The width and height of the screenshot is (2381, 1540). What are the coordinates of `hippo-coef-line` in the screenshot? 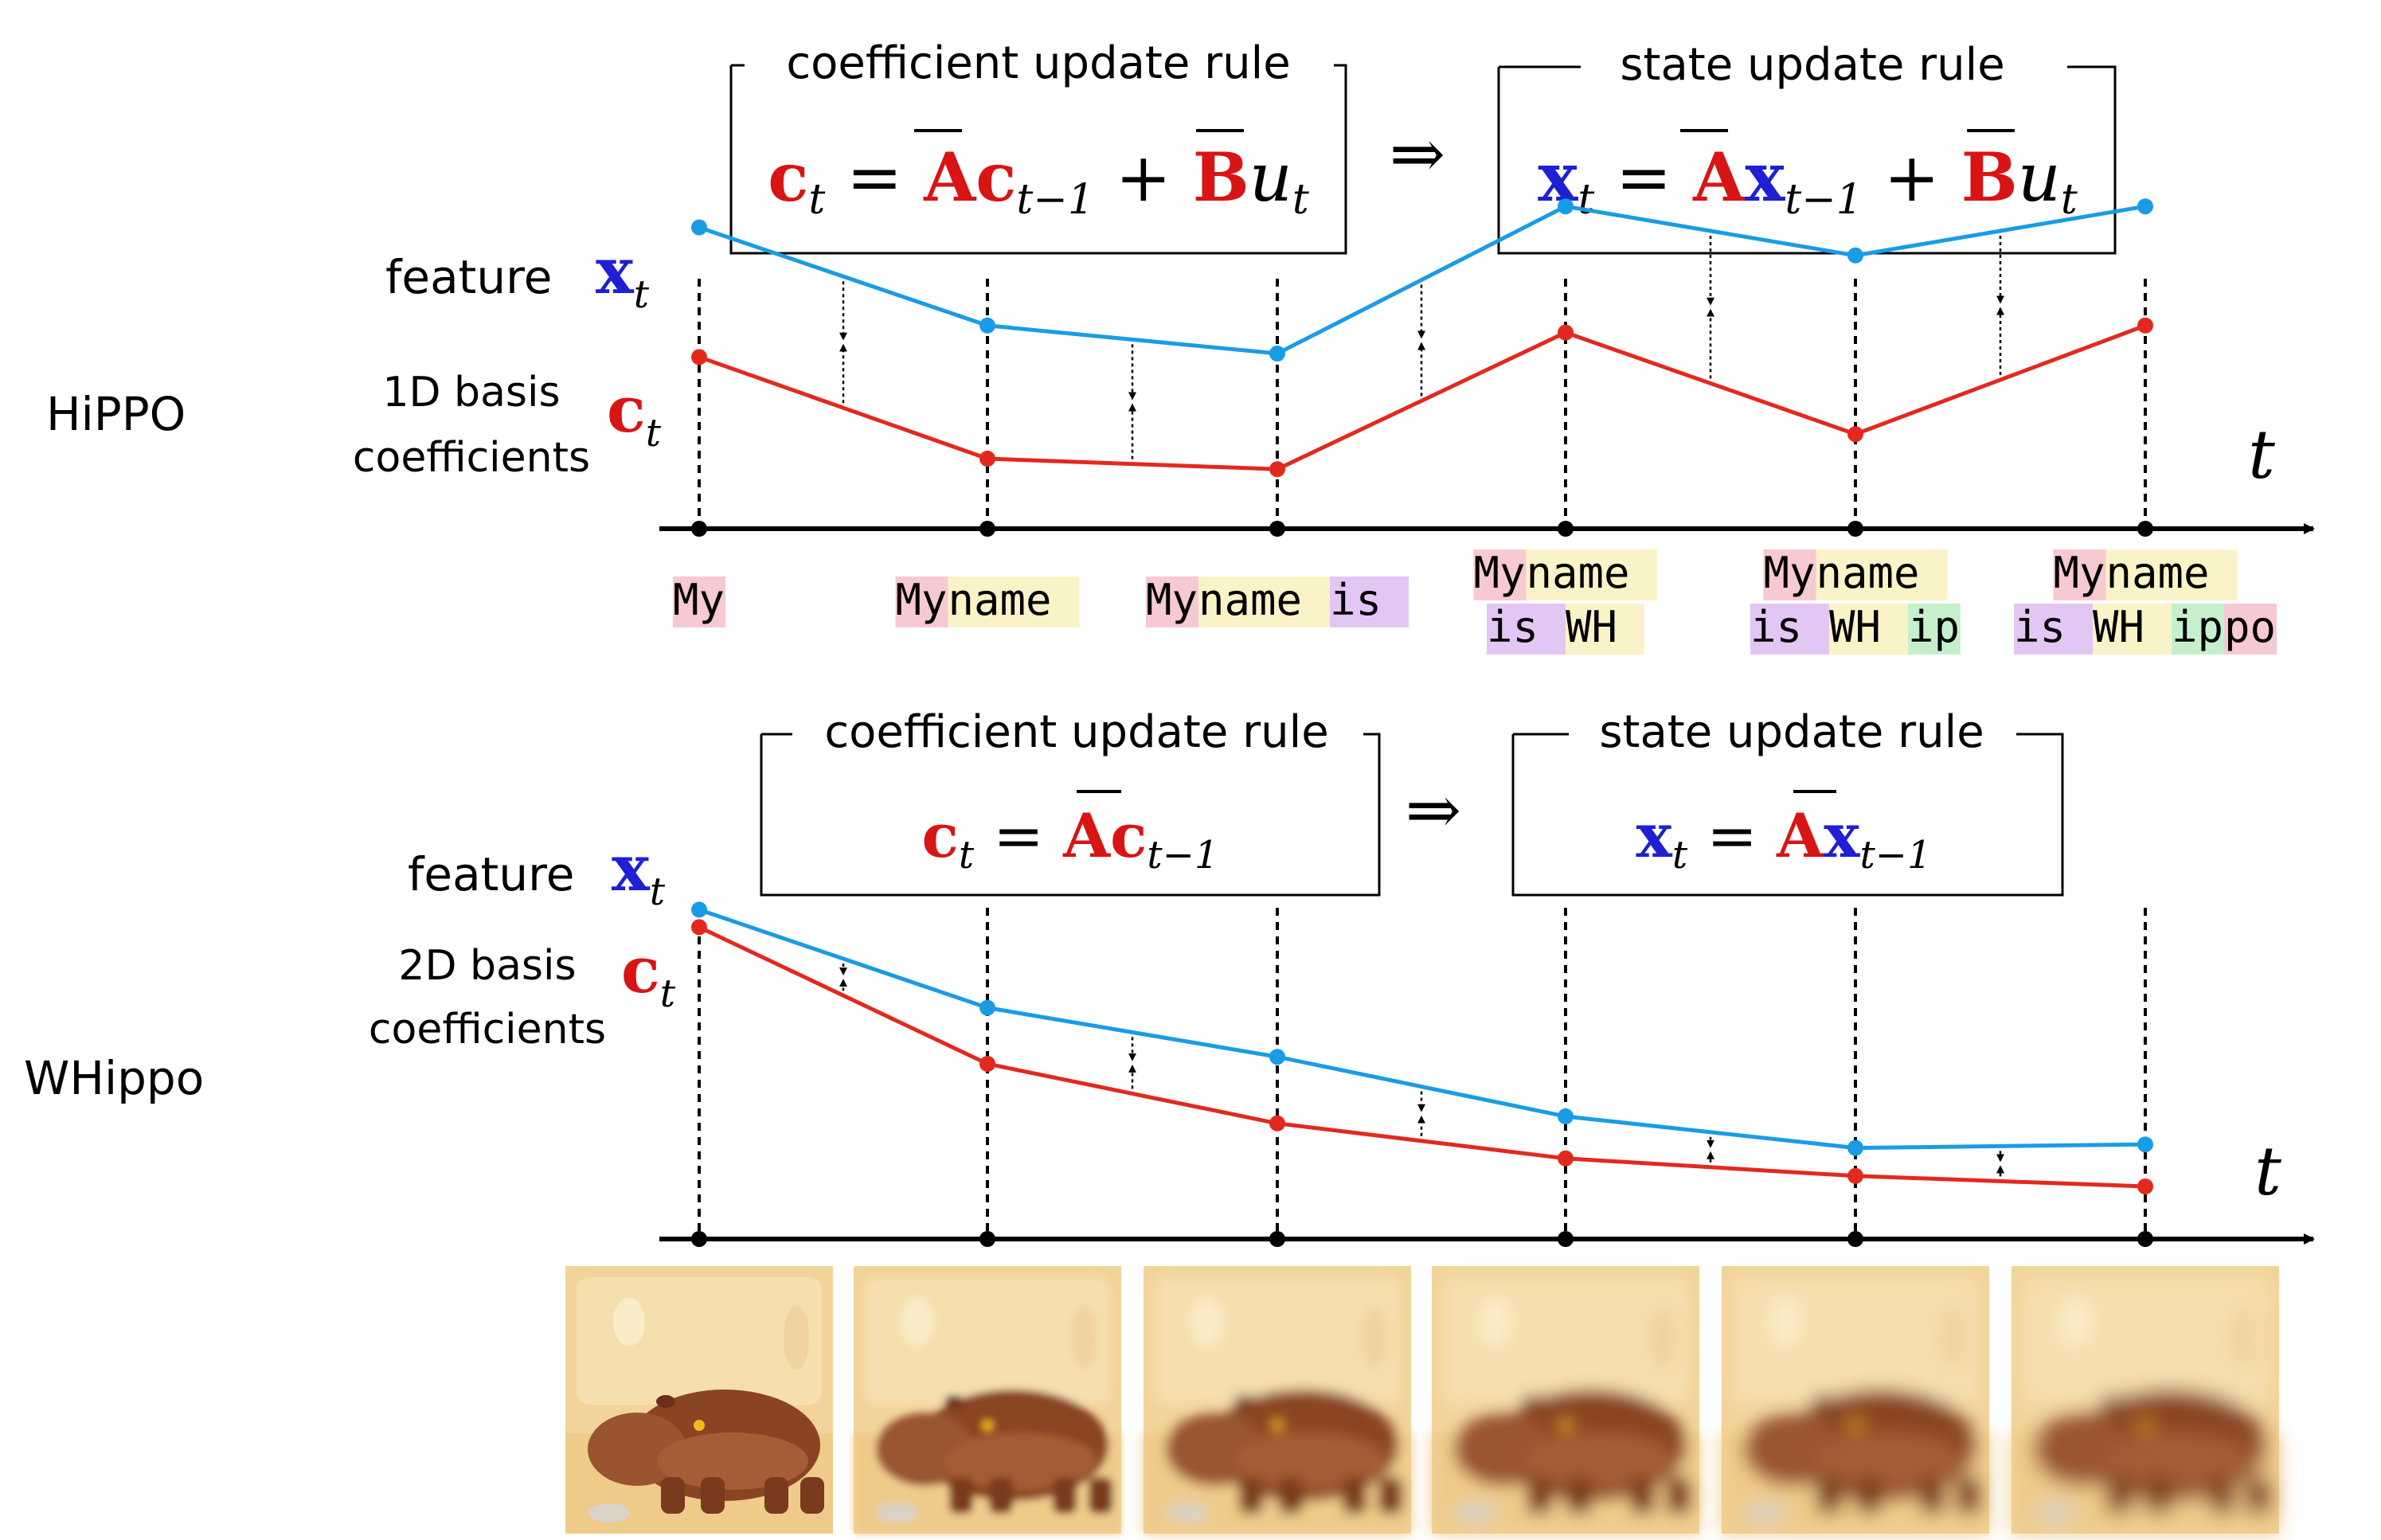 It's located at (1422, 397).